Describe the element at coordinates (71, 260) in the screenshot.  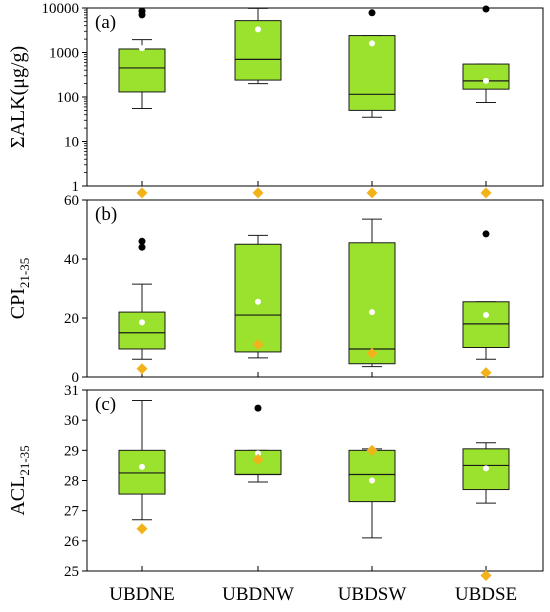
I see `y-tick-label: 40` at that location.